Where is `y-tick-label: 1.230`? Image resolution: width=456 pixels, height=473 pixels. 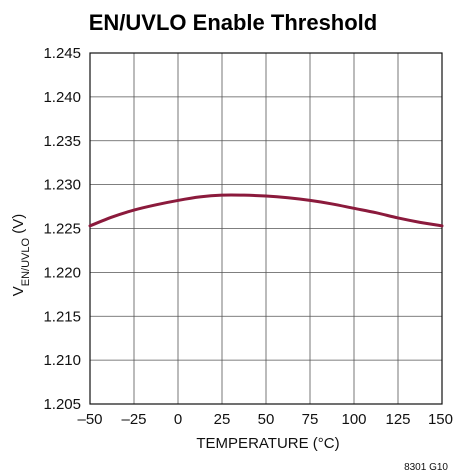 y-tick-label: 1.230 is located at coordinates (62, 185).